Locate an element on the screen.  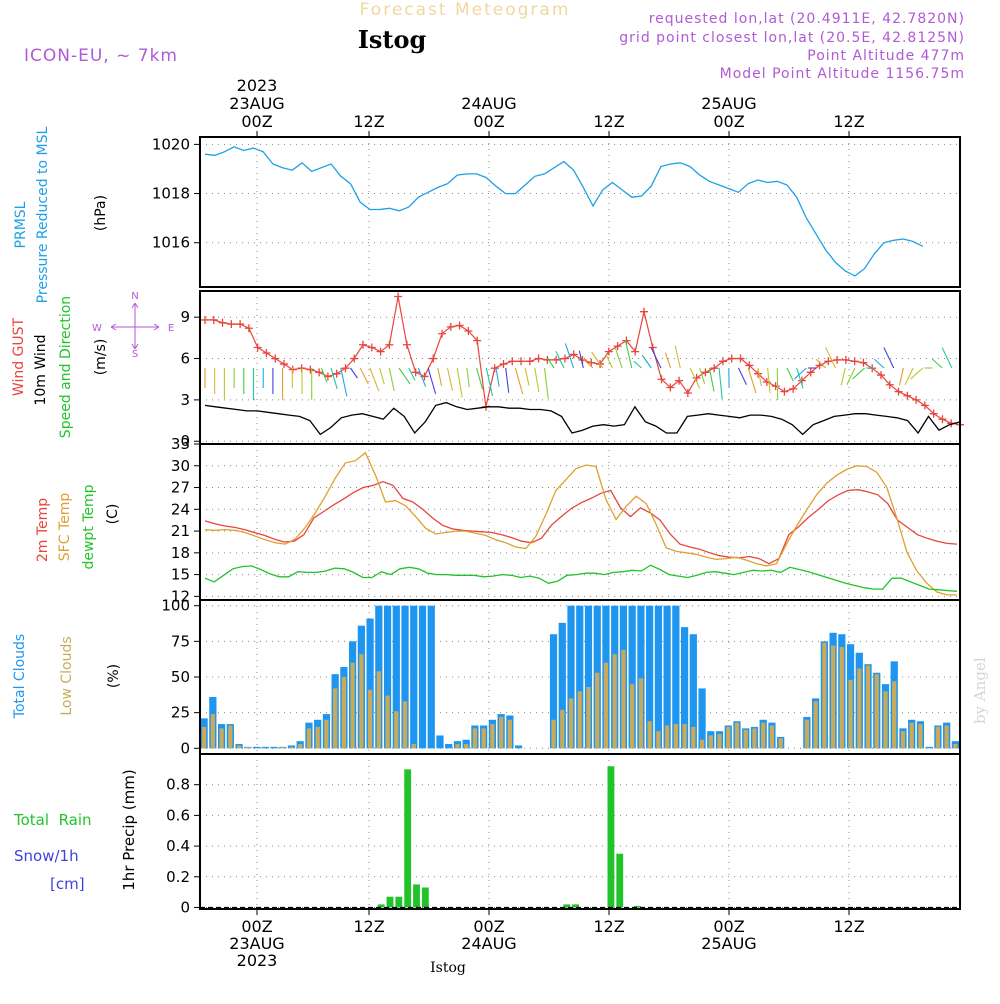
precip-label-snow: Snow/1h is located at coordinates (46, 856).